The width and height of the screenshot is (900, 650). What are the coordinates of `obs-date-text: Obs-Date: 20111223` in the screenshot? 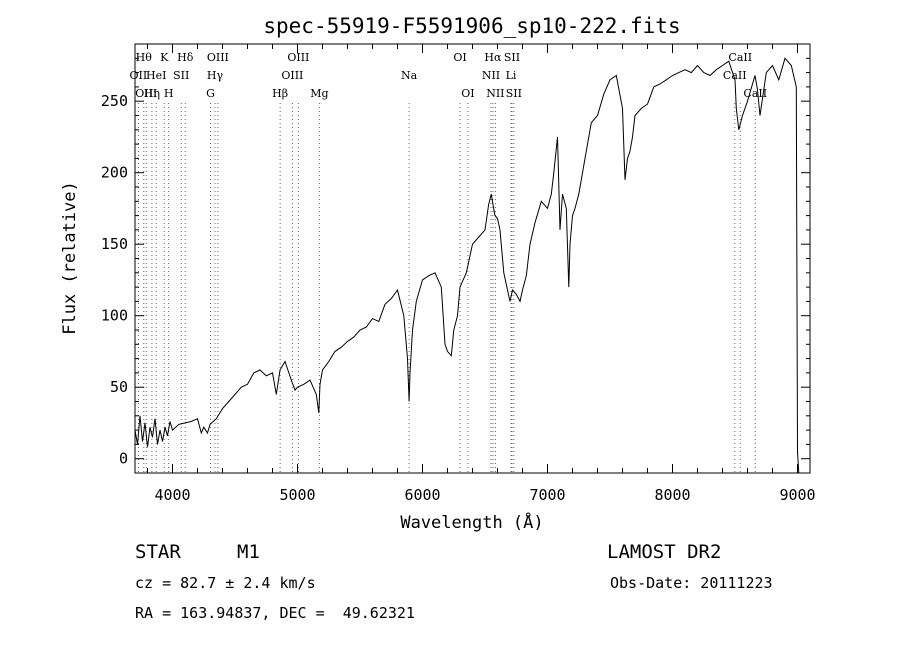 It's located at (691, 583).